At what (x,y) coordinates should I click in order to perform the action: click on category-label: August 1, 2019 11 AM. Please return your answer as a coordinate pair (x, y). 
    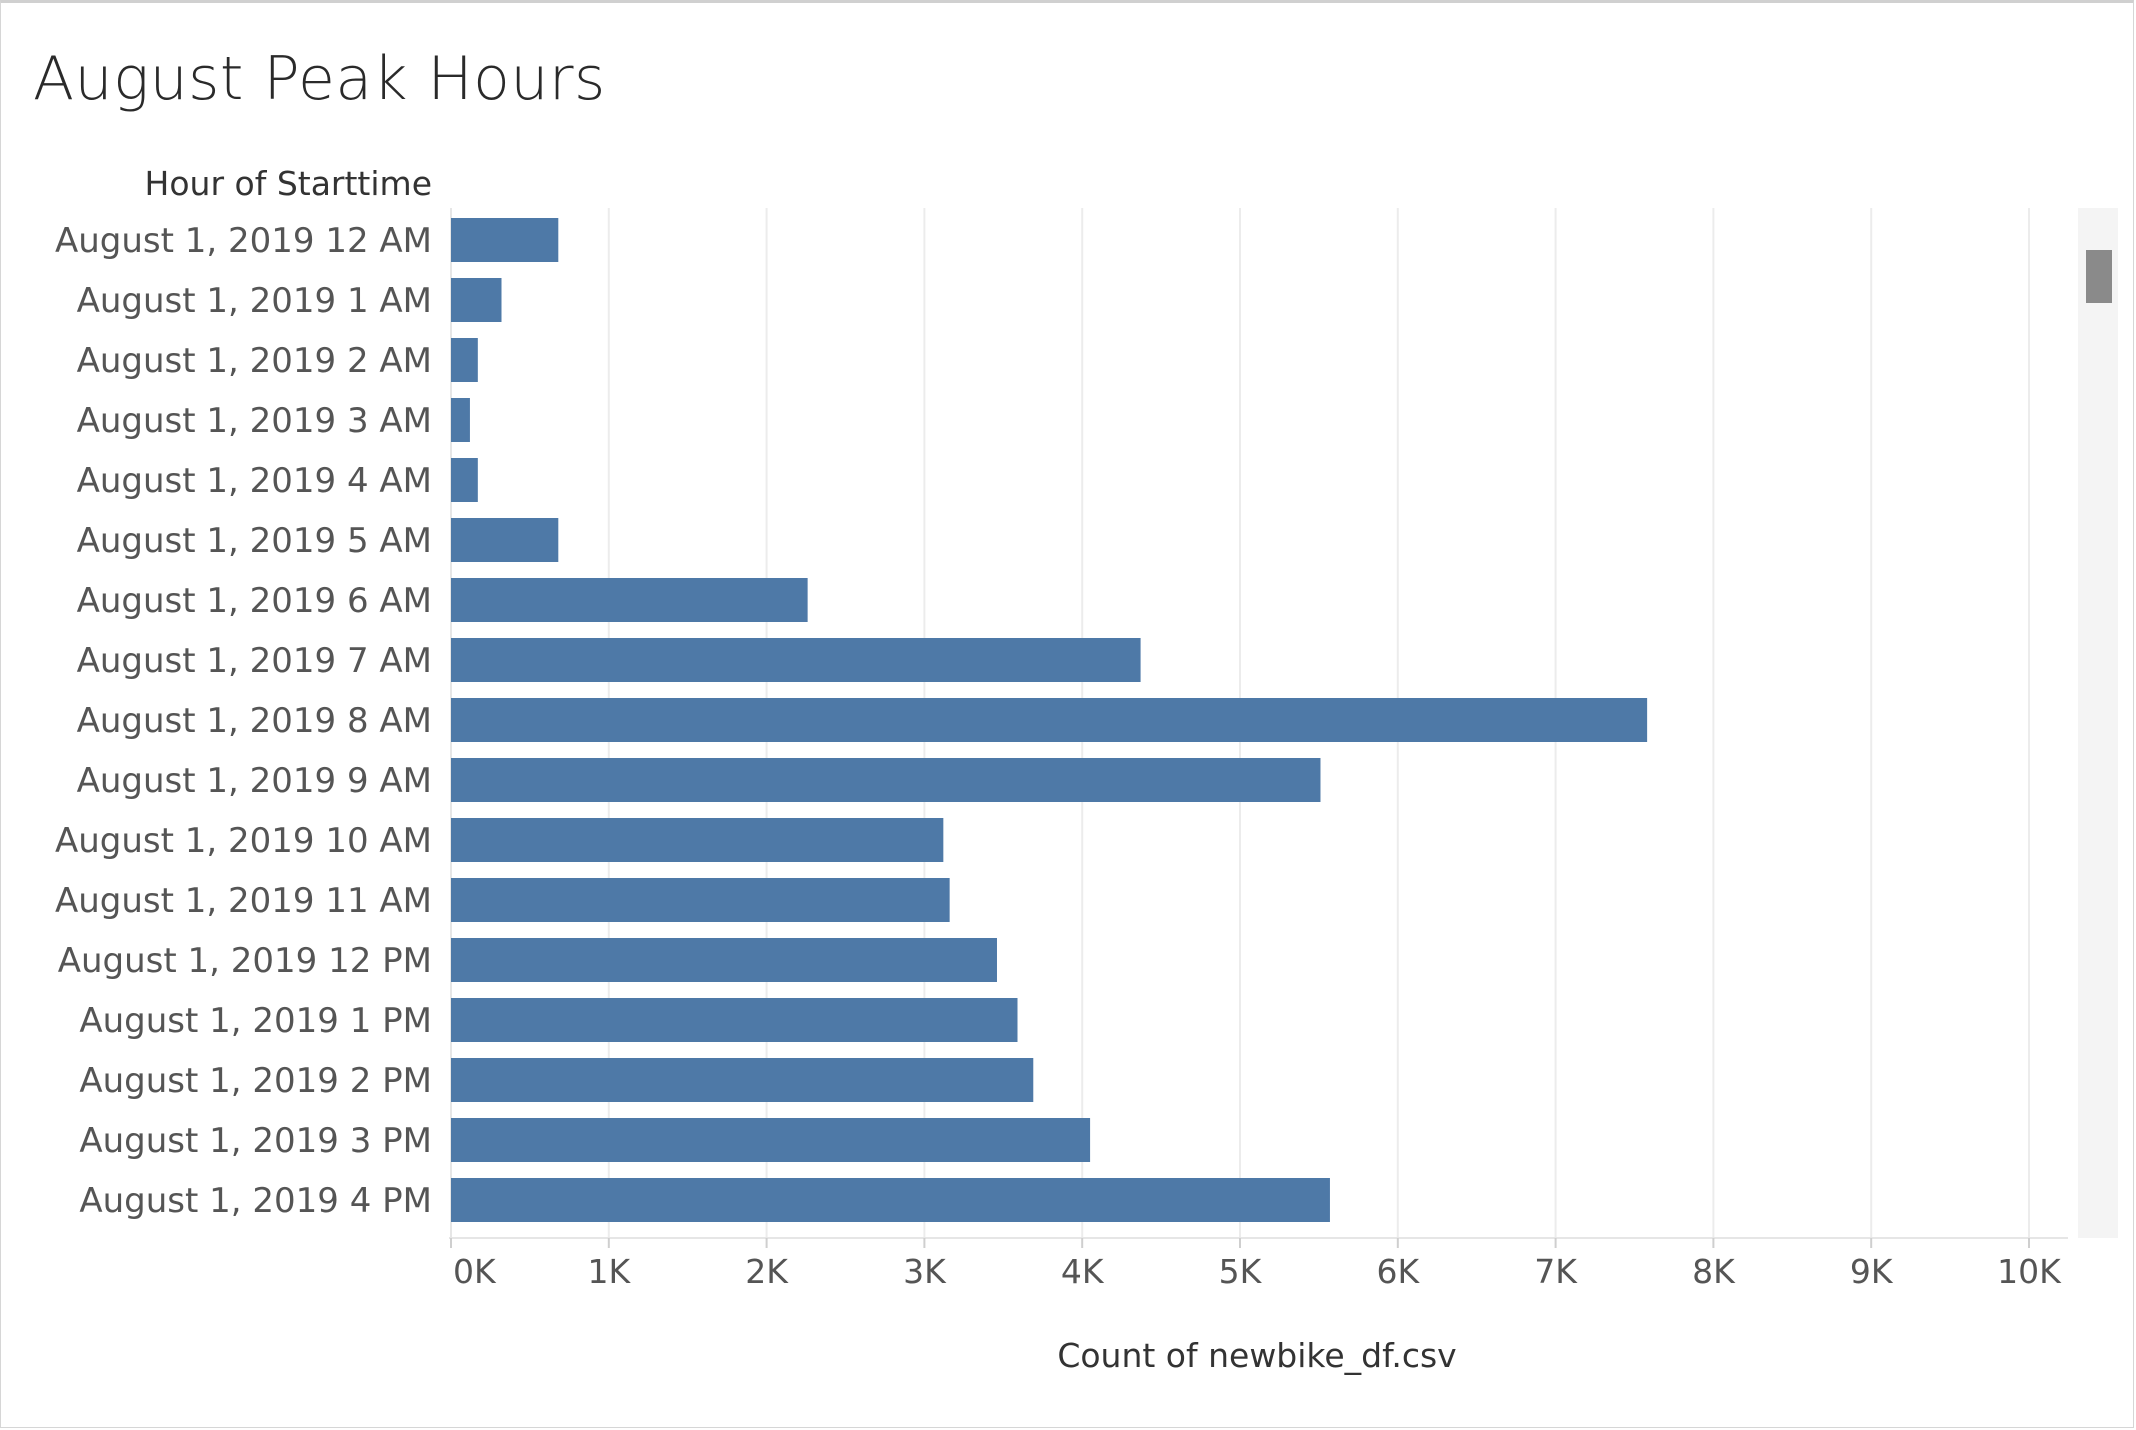
    Looking at the image, I should click on (243, 901).